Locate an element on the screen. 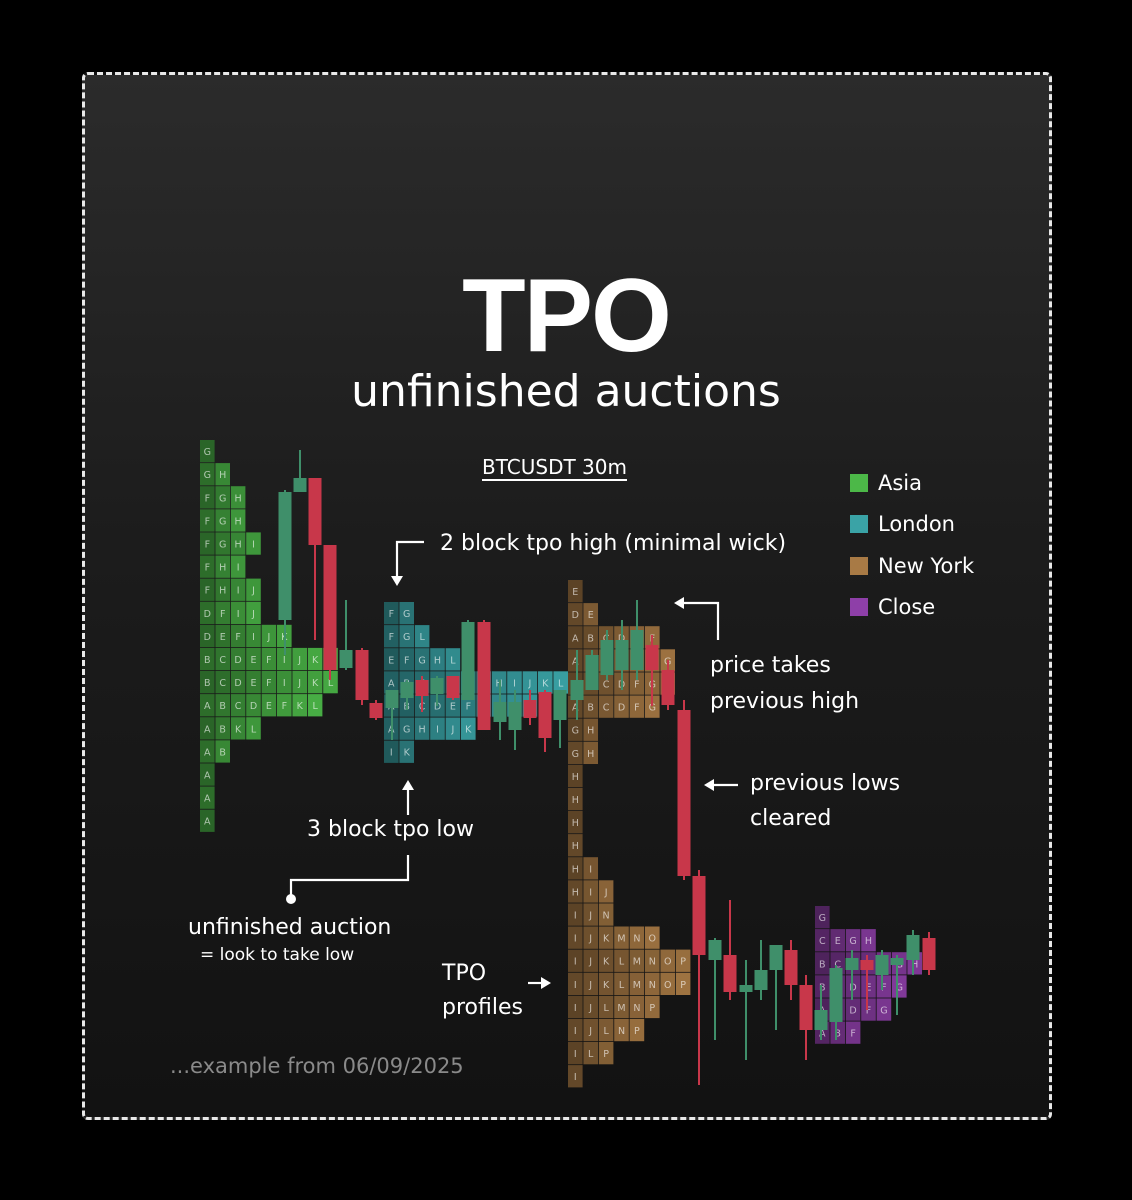  legend: Asia London New York Close is located at coordinates (912, 545).